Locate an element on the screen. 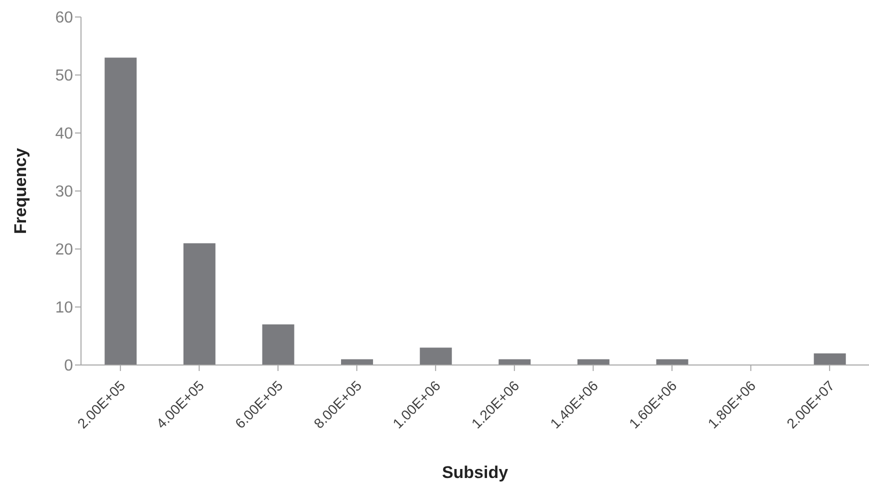 This screenshot has width=869, height=490. y-tick-label: 50 is located at coordinates (64, 76).